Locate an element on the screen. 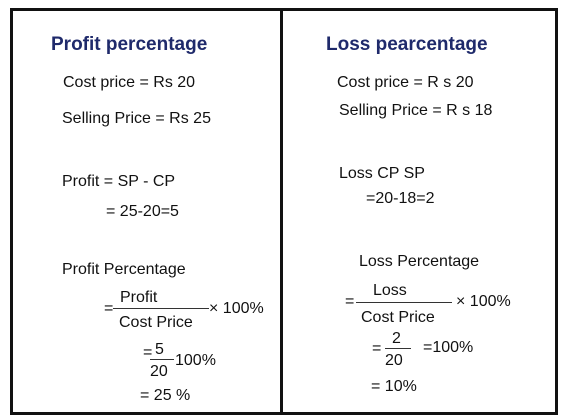 The width and height of the screenshot is (570, 420). profit-step-numerator: 5 is located at coordinates (159, 349).